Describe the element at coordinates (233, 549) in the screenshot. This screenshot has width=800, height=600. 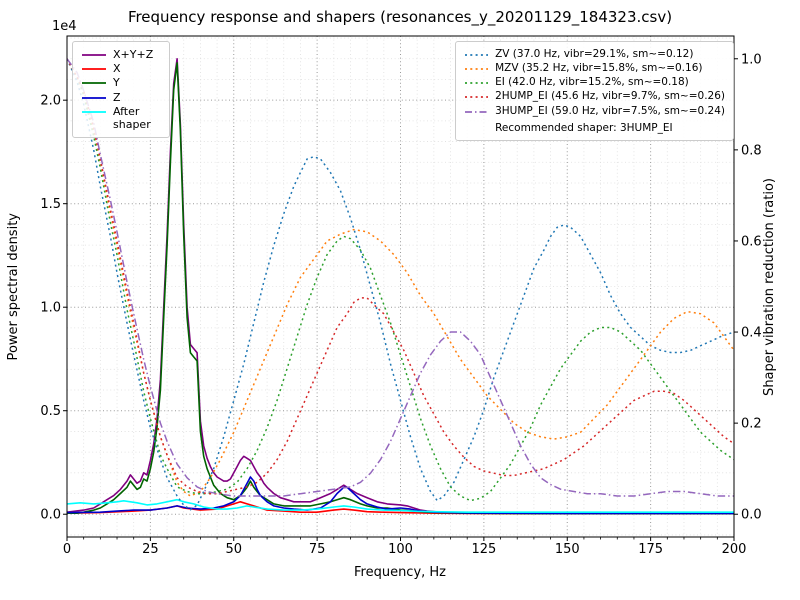
I see `x-tick-label: 50` at that location.